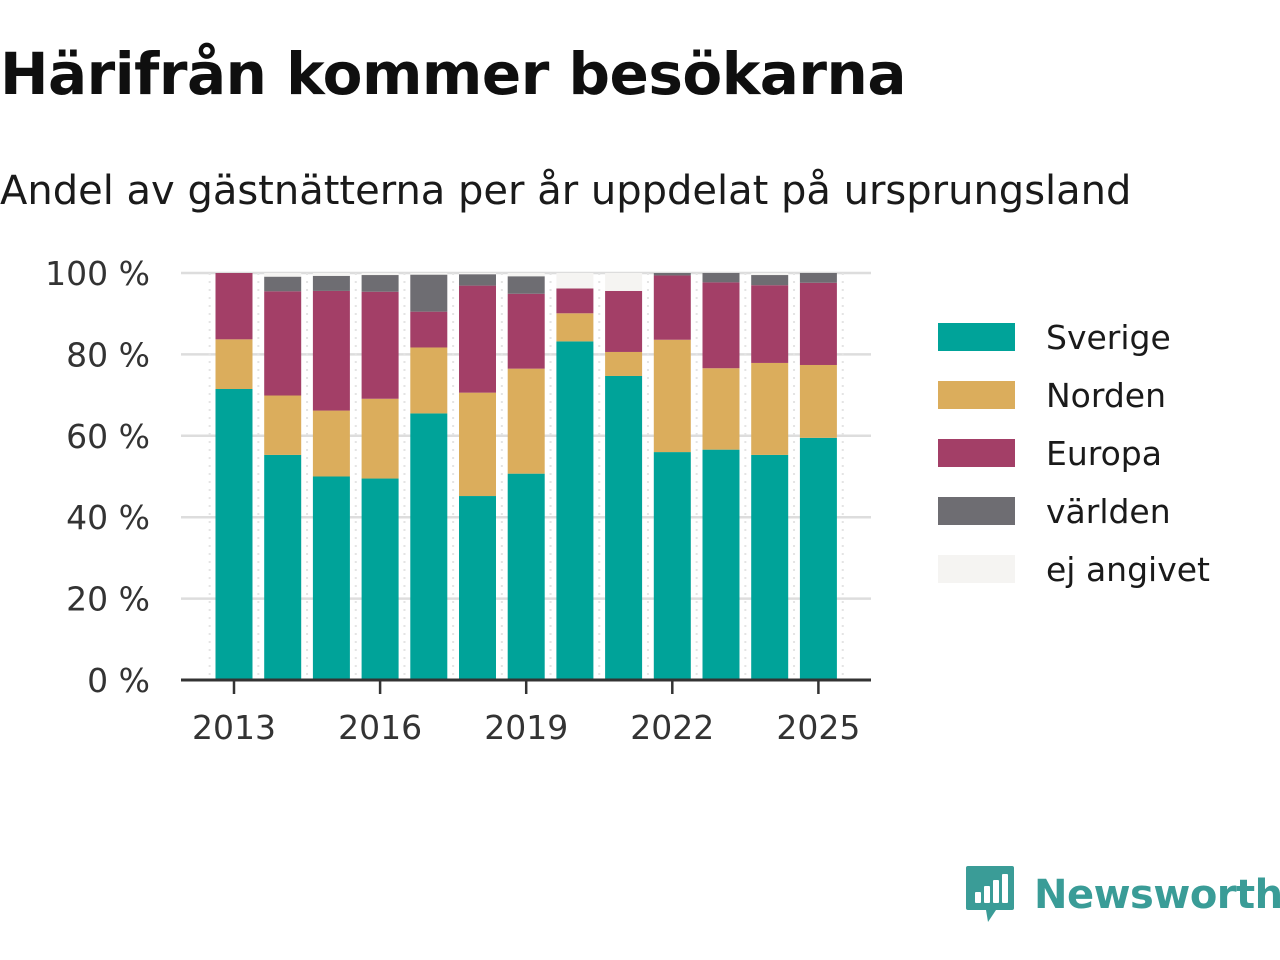 This screenshot has width=1280, height=960. Describe the element at coordinates (429, 293) in the screenshot. I see `bar-segment-varlden-2017` at that location.